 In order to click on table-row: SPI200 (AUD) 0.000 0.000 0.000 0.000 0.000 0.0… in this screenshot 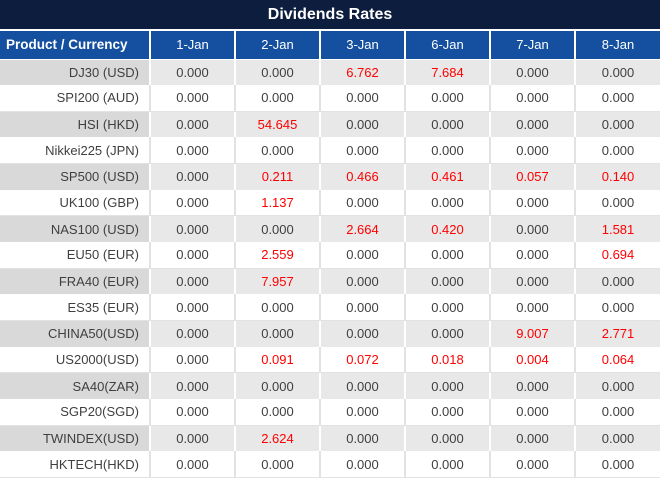, I will do `click(330, 98)`.